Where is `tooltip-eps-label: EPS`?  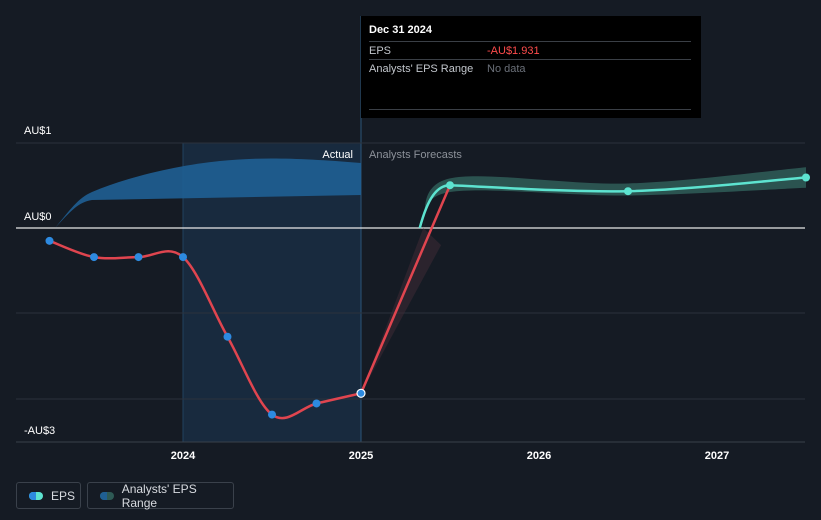 tooltip-eps-label: EPS is located at coordinates (380, 50).